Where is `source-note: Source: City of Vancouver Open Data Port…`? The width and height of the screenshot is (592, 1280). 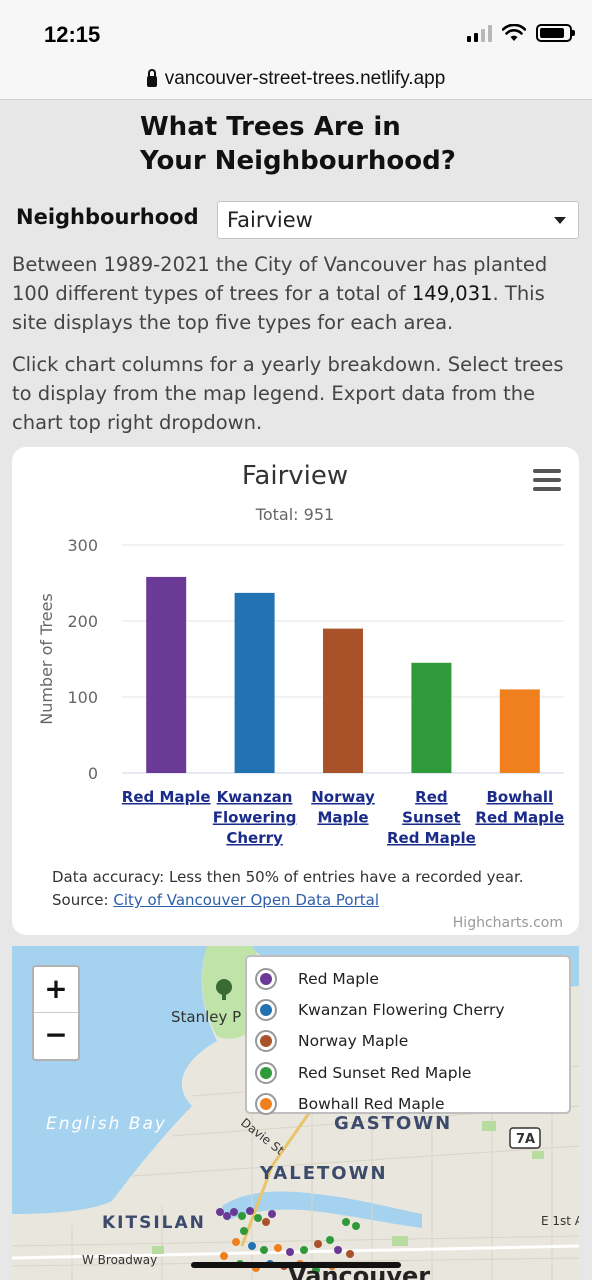 source-note: Source: City of Vancouver Open Data Port… is located at coordinates (215, 900).